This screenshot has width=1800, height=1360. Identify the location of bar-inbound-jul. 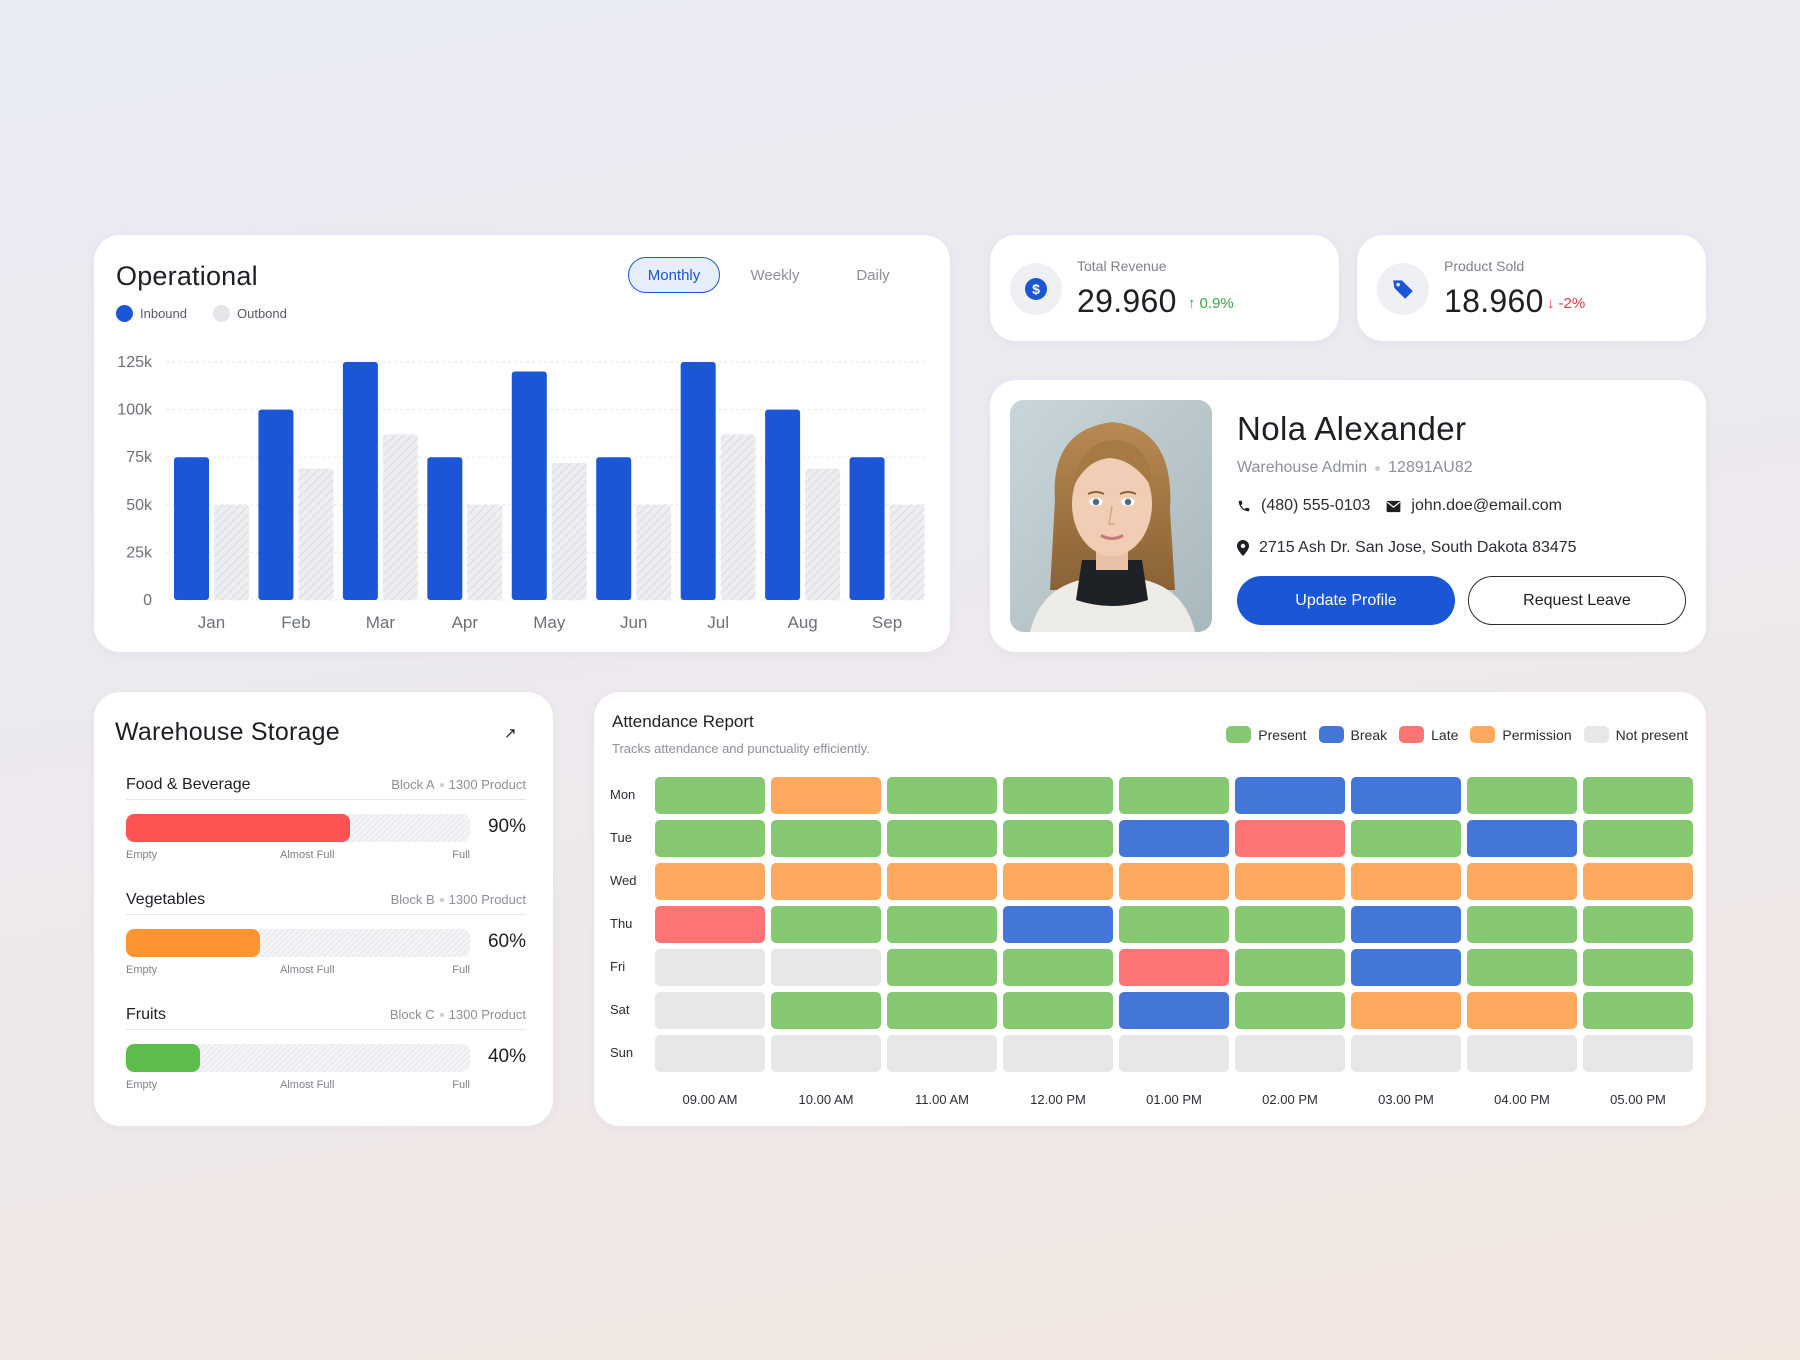
(698, 481).